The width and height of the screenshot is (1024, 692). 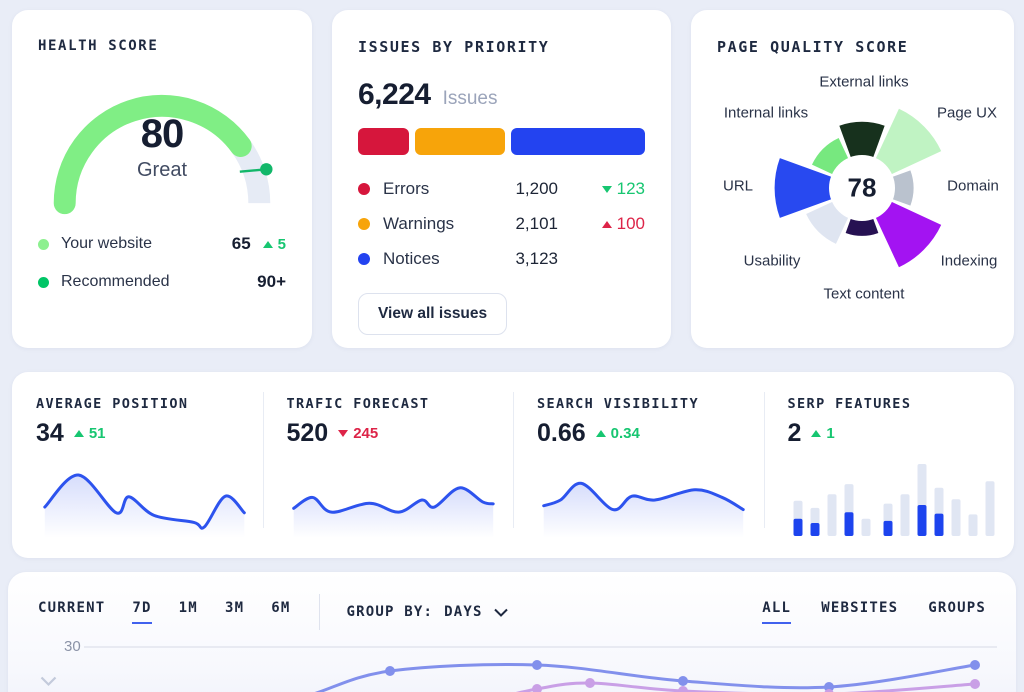 I want to click on legend-delta: 5, so click(x=274, y=244).